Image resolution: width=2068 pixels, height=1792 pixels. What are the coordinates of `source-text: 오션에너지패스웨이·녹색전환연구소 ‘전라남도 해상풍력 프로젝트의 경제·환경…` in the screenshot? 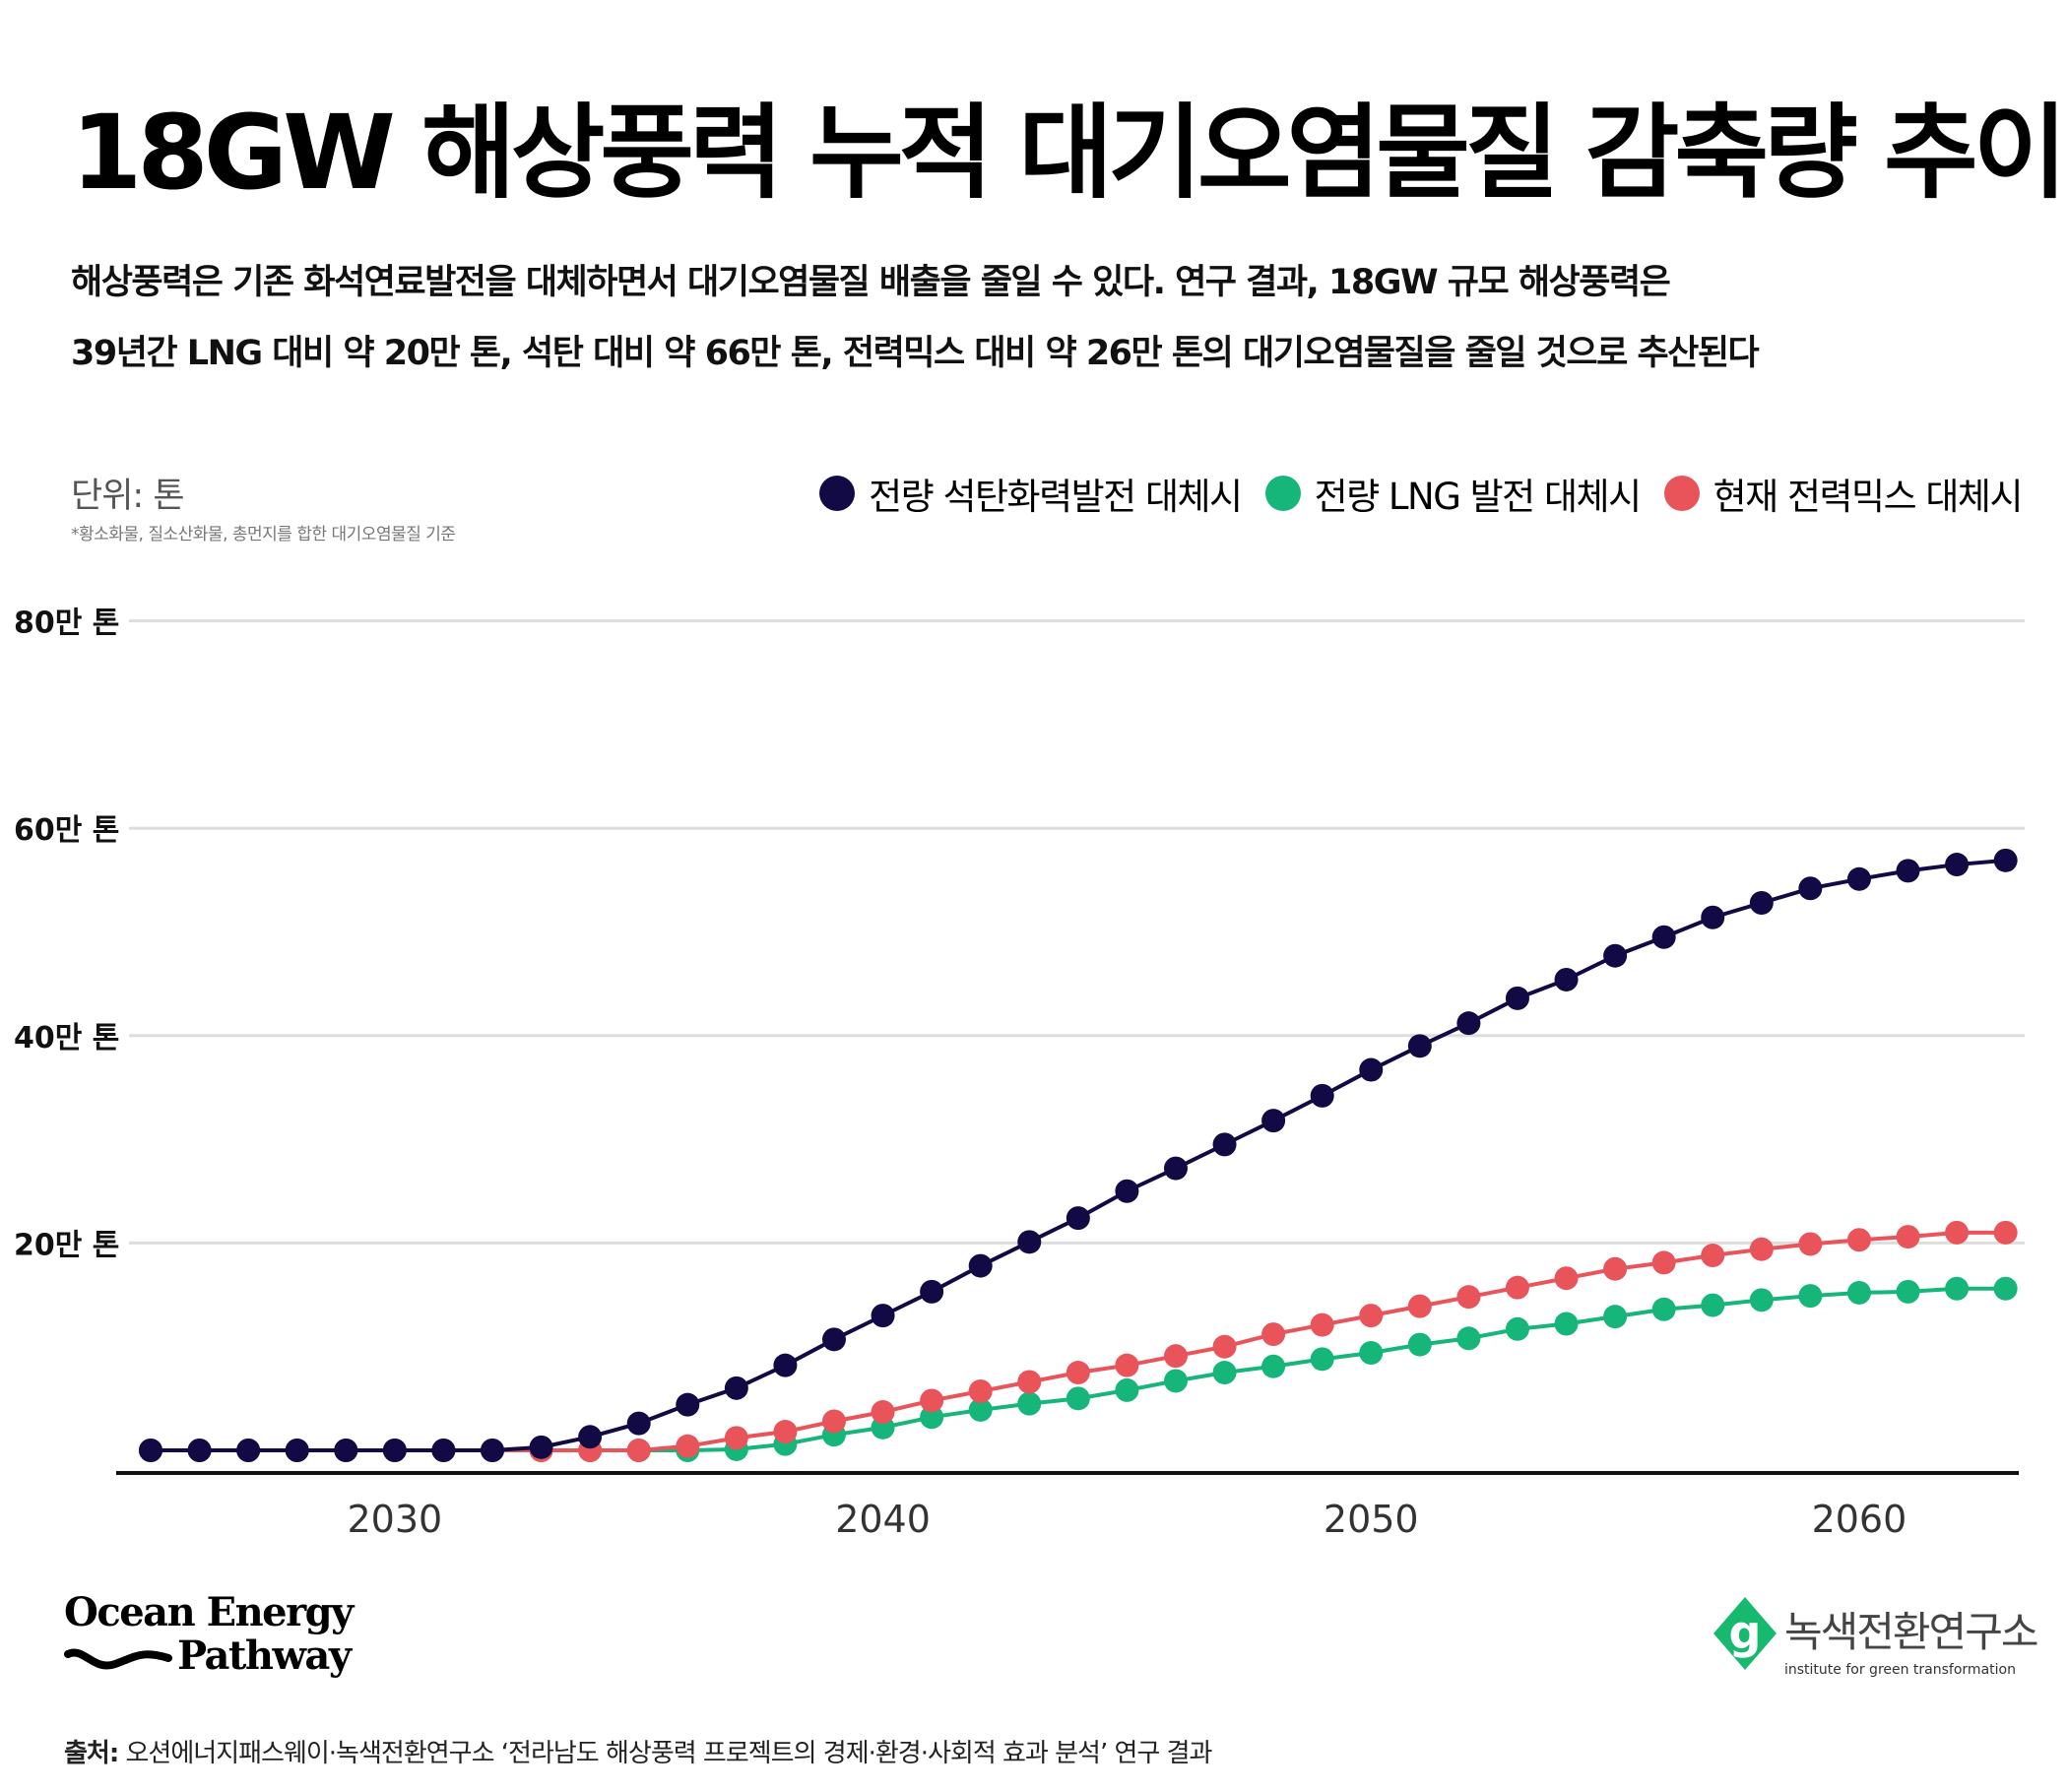 It's located at (665, 1753).